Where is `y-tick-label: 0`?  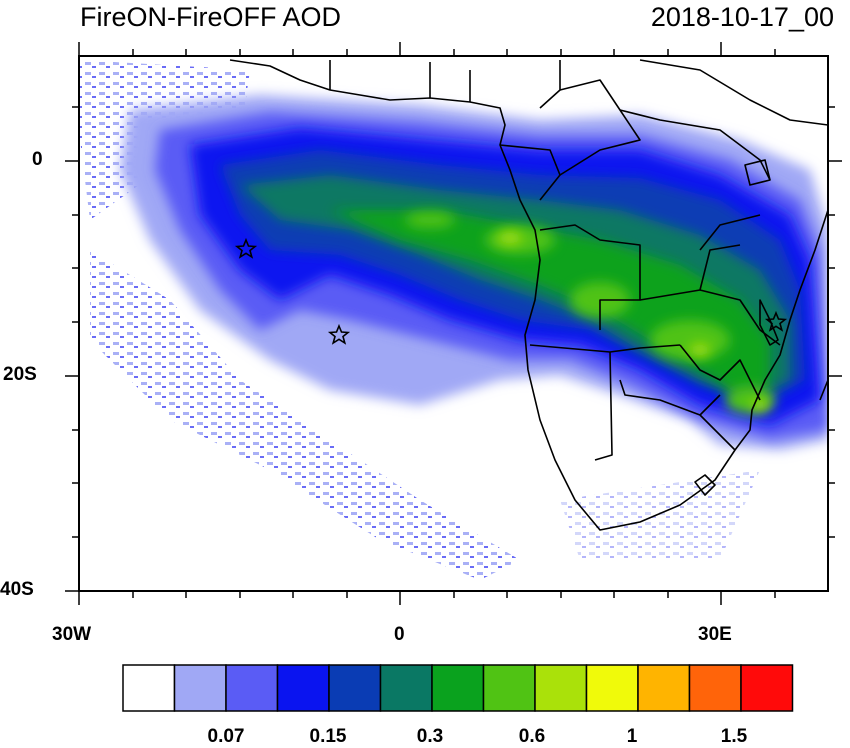 y-tick-label: 0 is located at coordinates (37, 159).